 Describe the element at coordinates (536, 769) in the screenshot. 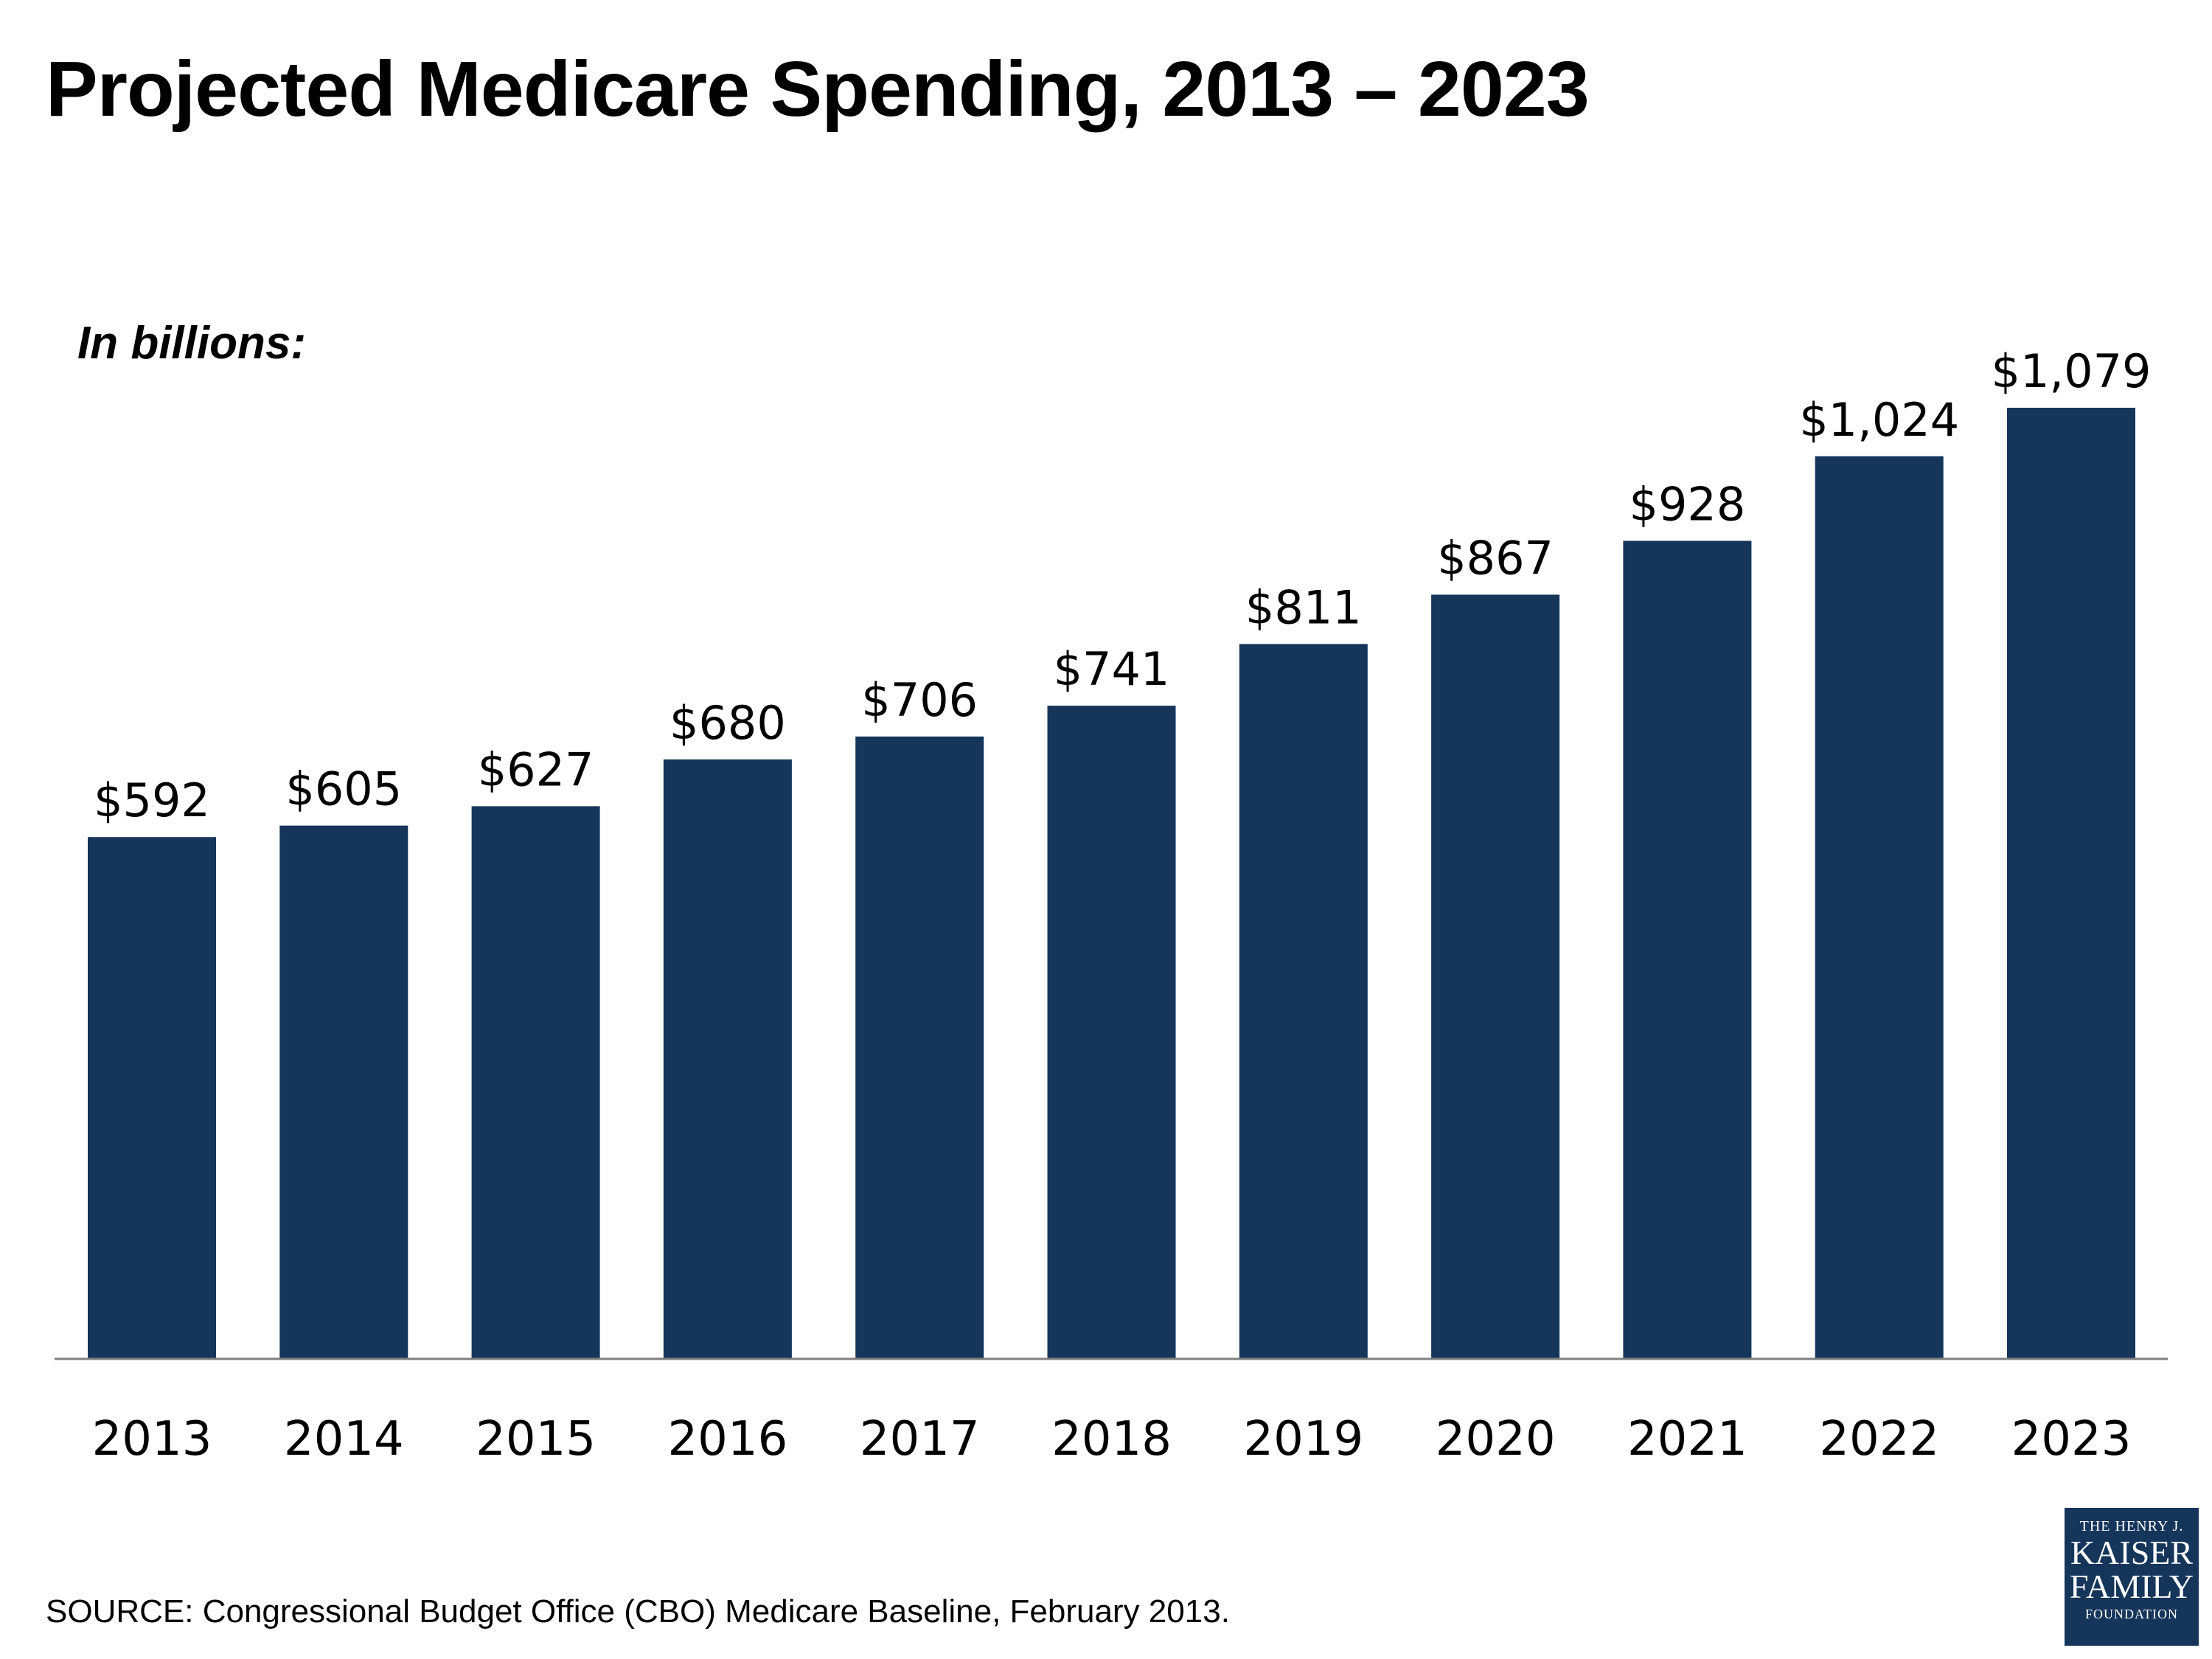

I see `value-label-2015: $627` at that location.